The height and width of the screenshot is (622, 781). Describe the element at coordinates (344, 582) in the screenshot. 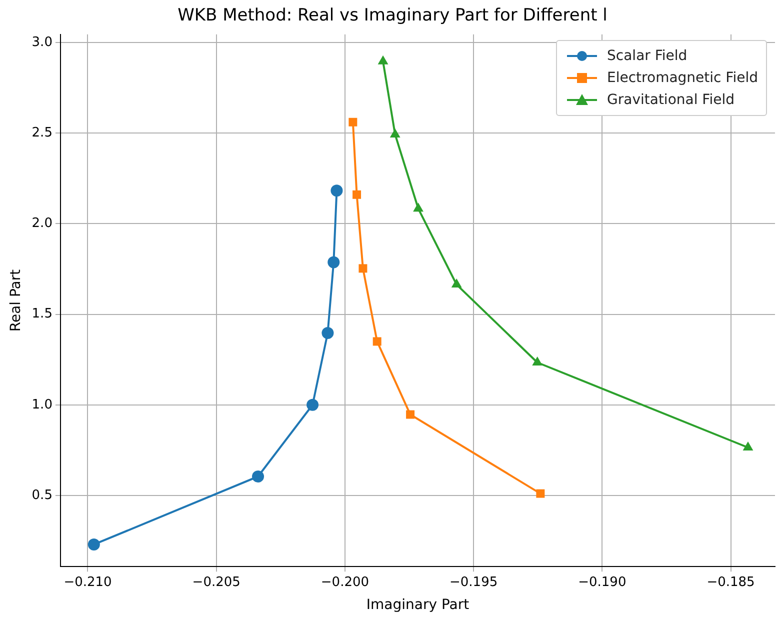

I see `x-tick-label: −0.200` at that location.